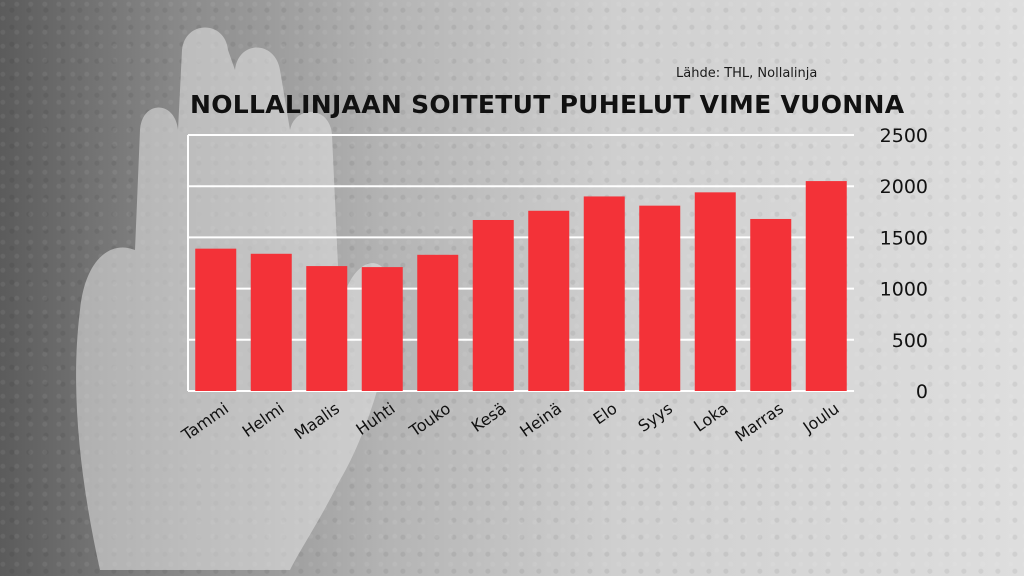 The image size is (1024, 576). I want to click on x-tick-label: Tammi, so click(204, 422).